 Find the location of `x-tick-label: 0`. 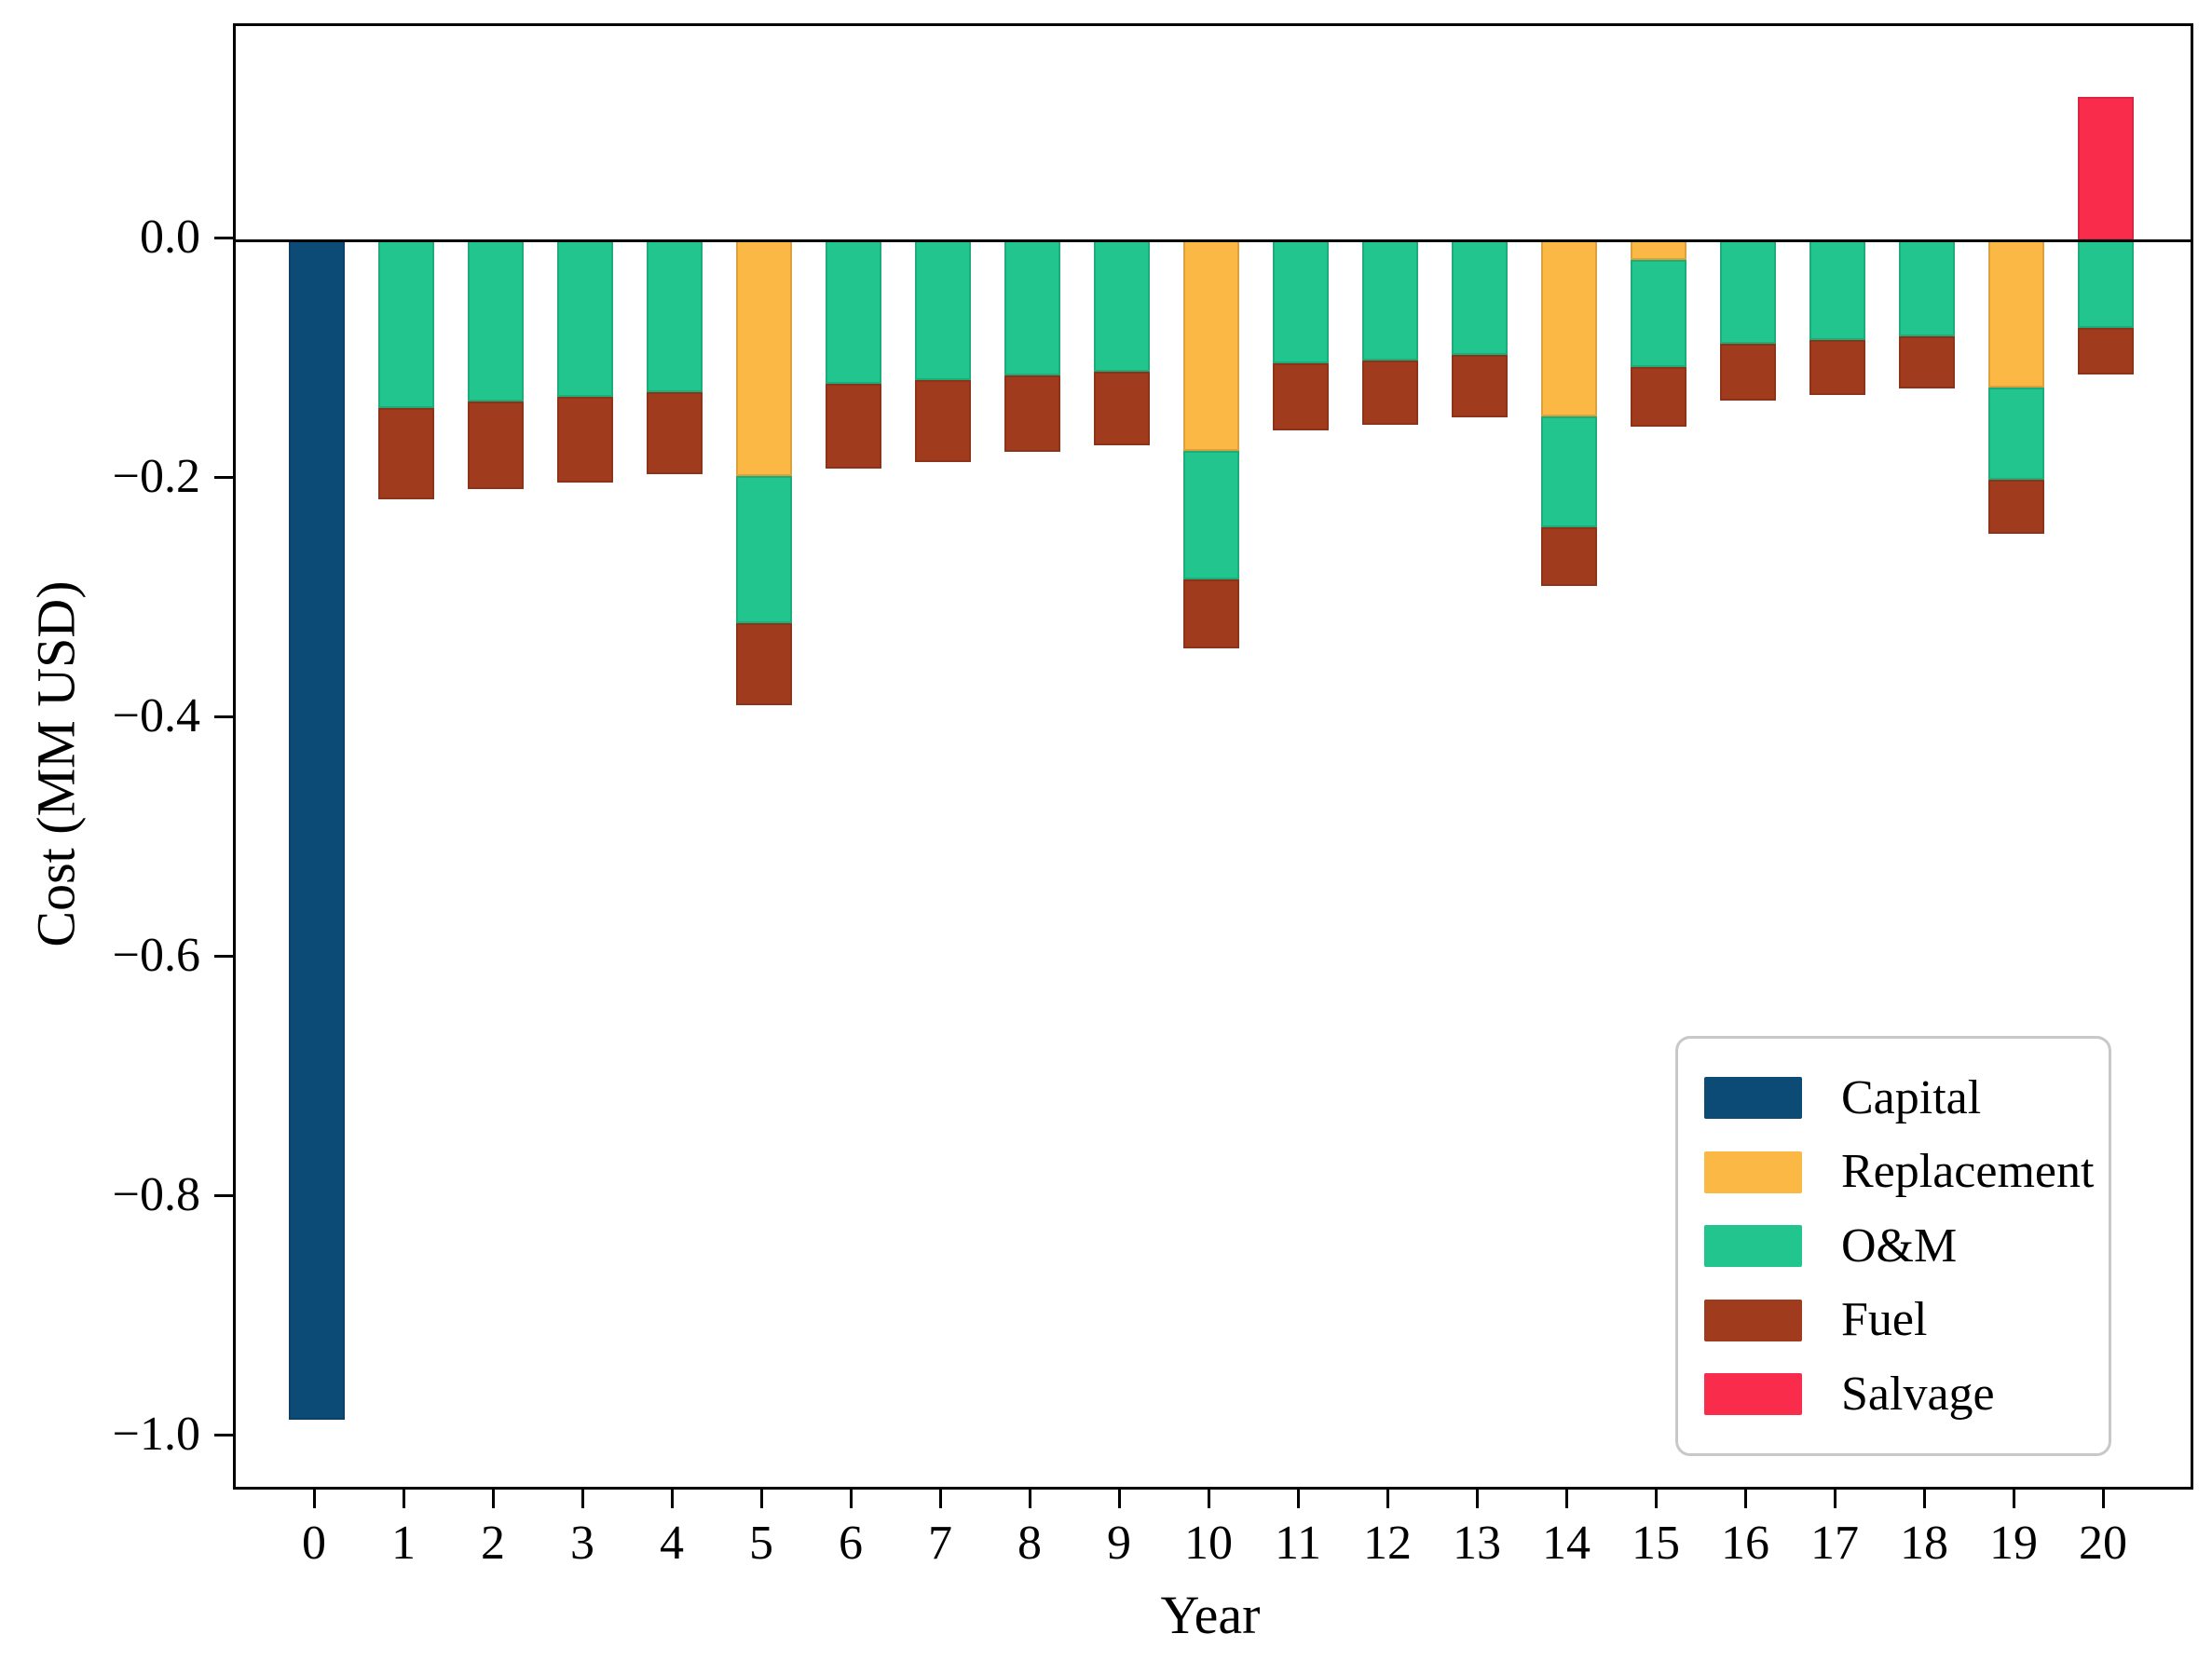

x-tick-label: 0 is located at coordinates (314, 1543).